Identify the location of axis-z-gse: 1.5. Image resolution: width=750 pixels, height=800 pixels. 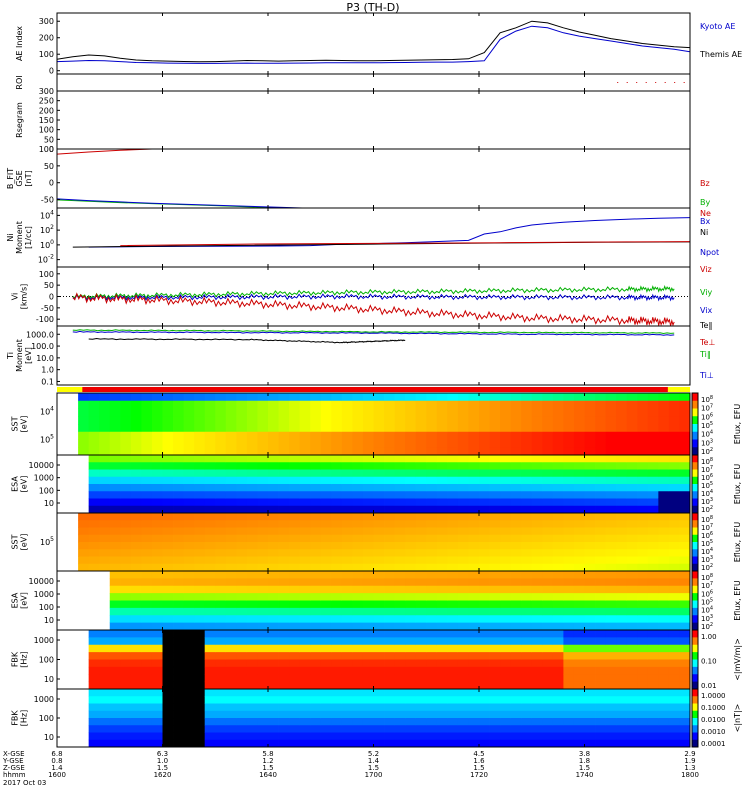
(267, 768).